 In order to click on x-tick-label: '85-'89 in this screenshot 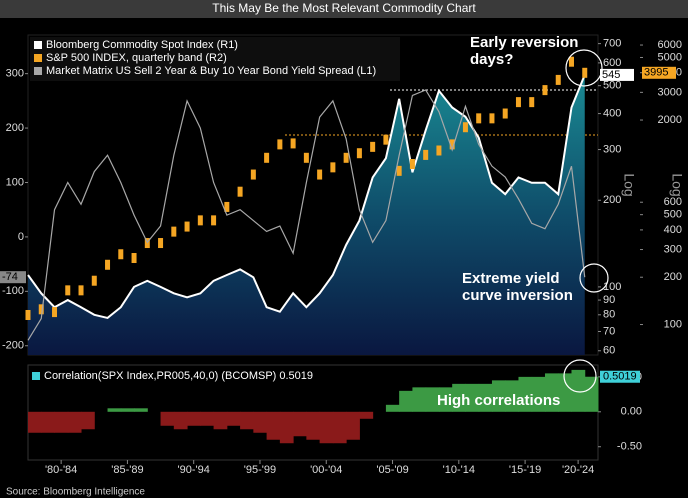, I will do `click(127, 470)`.